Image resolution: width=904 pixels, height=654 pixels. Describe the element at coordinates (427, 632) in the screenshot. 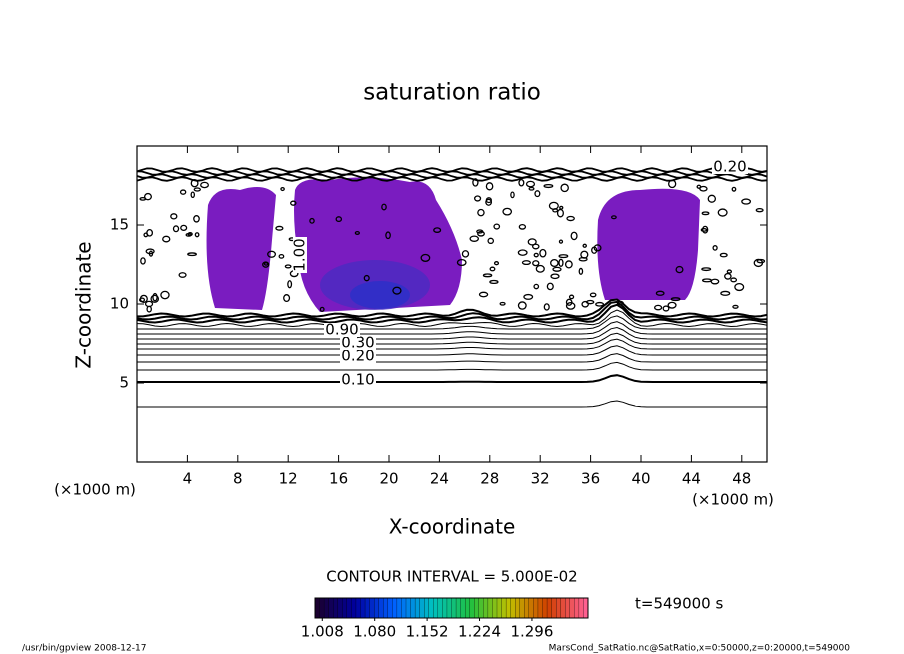

I see `colorbar-tick-label: 1.152` at that location.